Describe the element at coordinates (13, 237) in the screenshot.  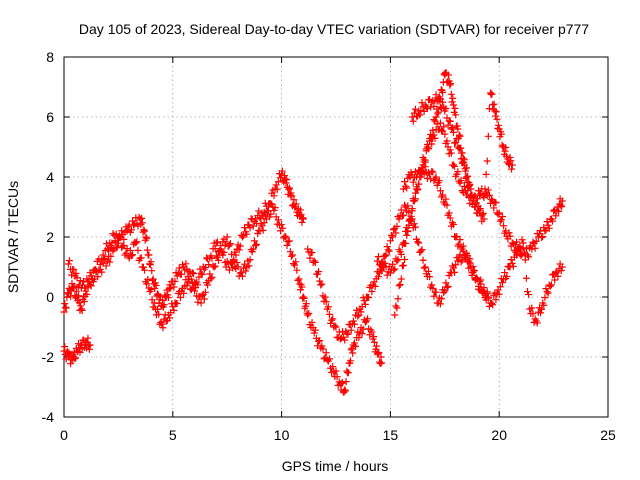
I see `y-axis-label: SDTVAR / TECUs` at that location.